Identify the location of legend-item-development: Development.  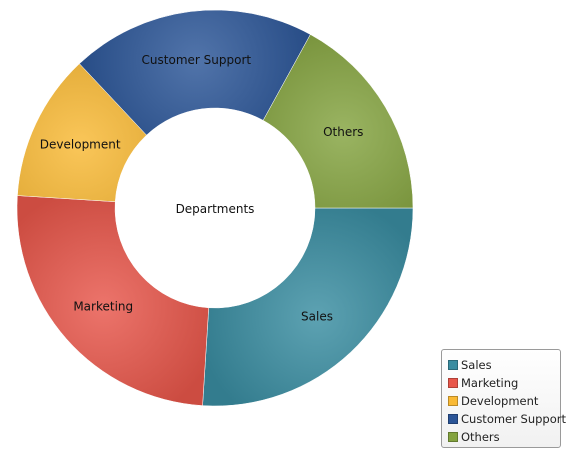
(504, 401).